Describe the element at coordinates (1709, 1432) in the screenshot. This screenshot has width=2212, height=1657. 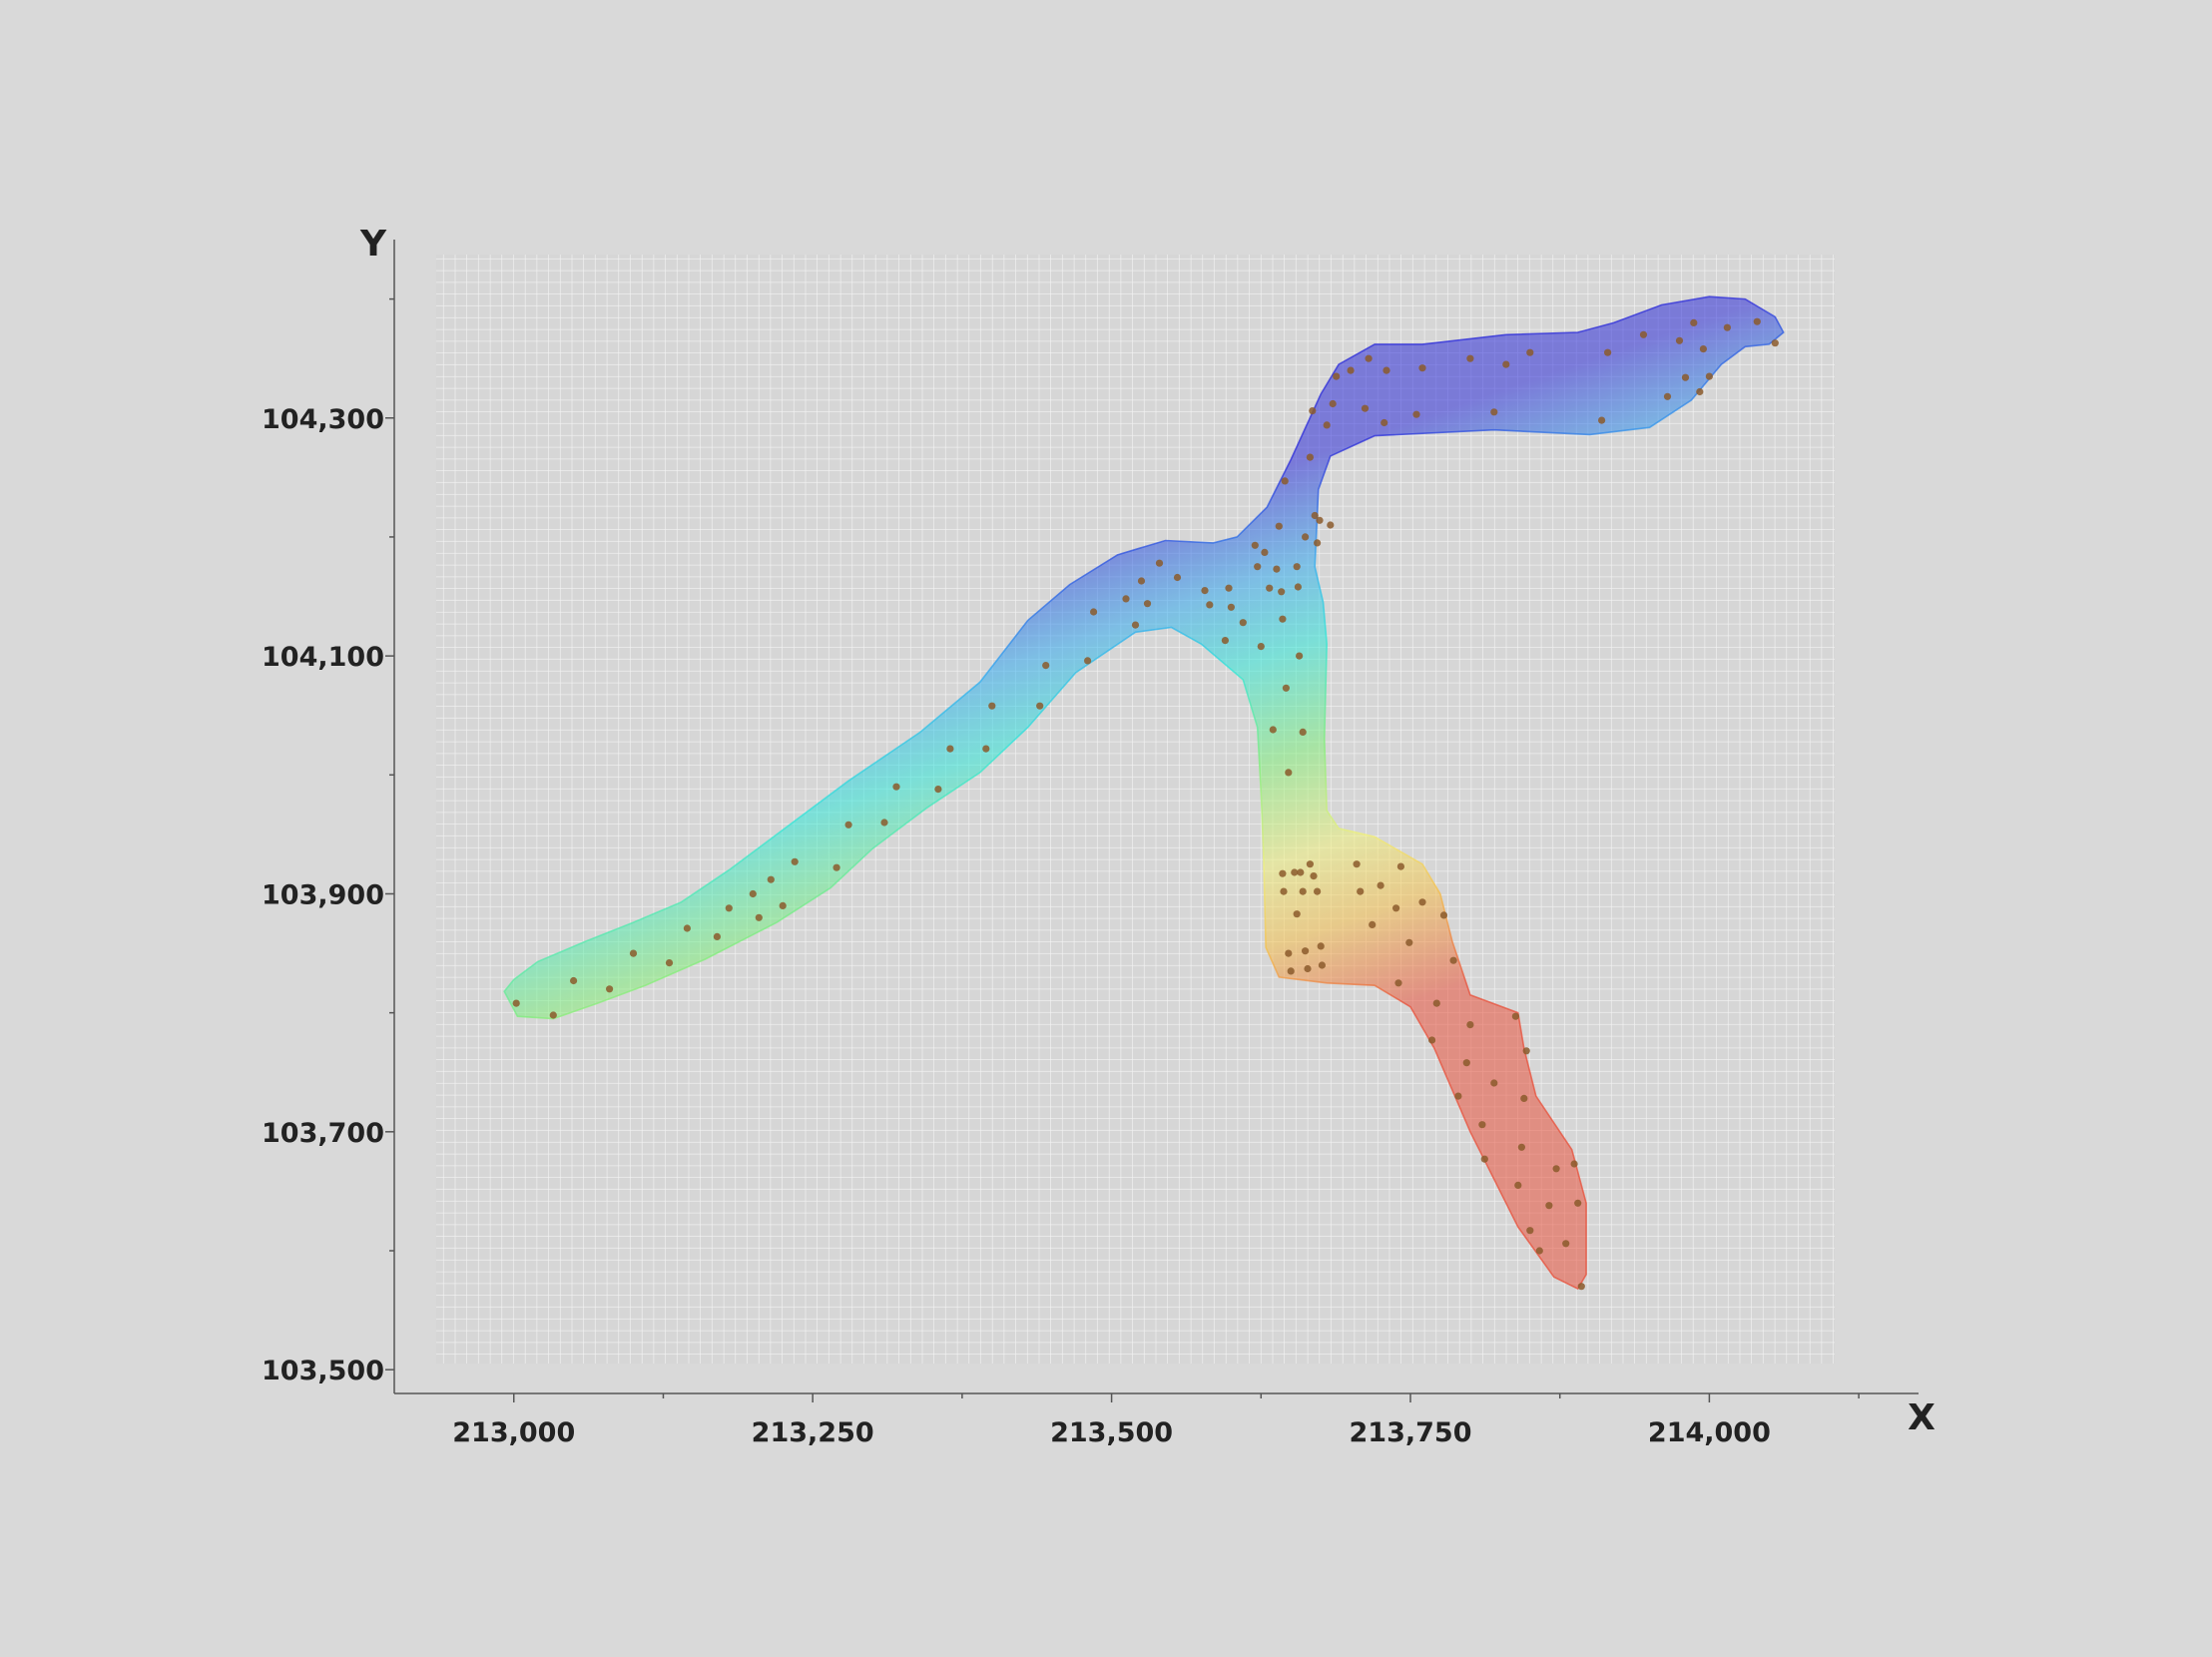
I see `x-tick-label: 214,000` at that location.